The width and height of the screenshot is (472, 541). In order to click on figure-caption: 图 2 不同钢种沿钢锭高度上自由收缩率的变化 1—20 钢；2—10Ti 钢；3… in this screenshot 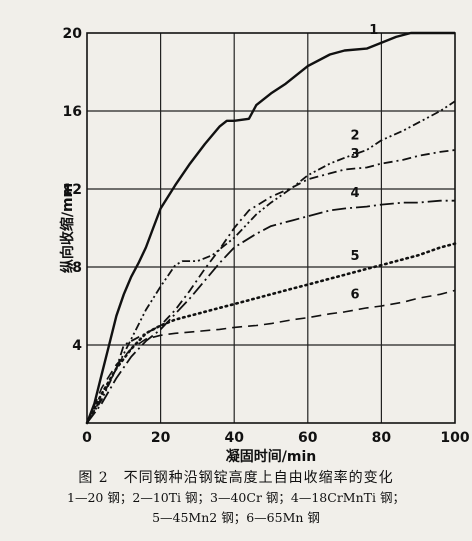, I will do `click(236, 498)`.